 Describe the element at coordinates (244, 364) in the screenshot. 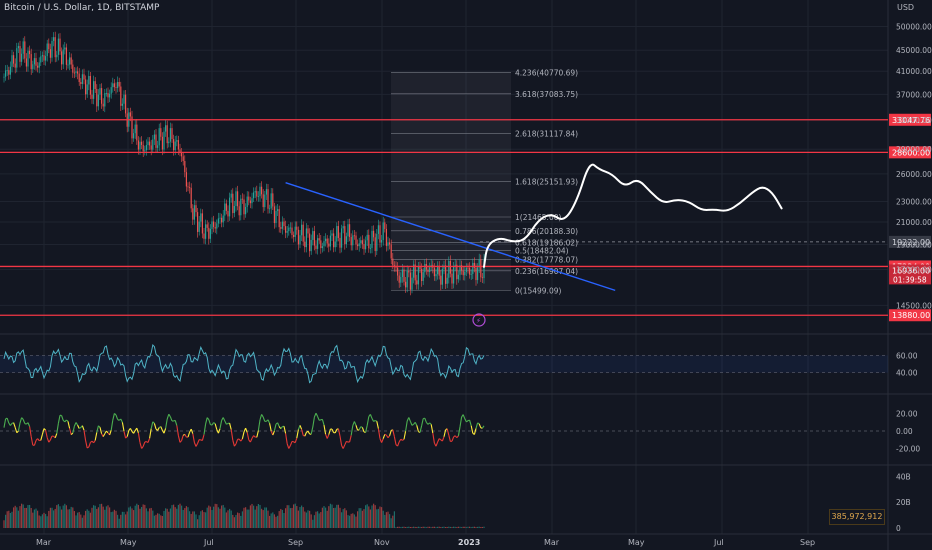

I see `rsi-line` at that location.